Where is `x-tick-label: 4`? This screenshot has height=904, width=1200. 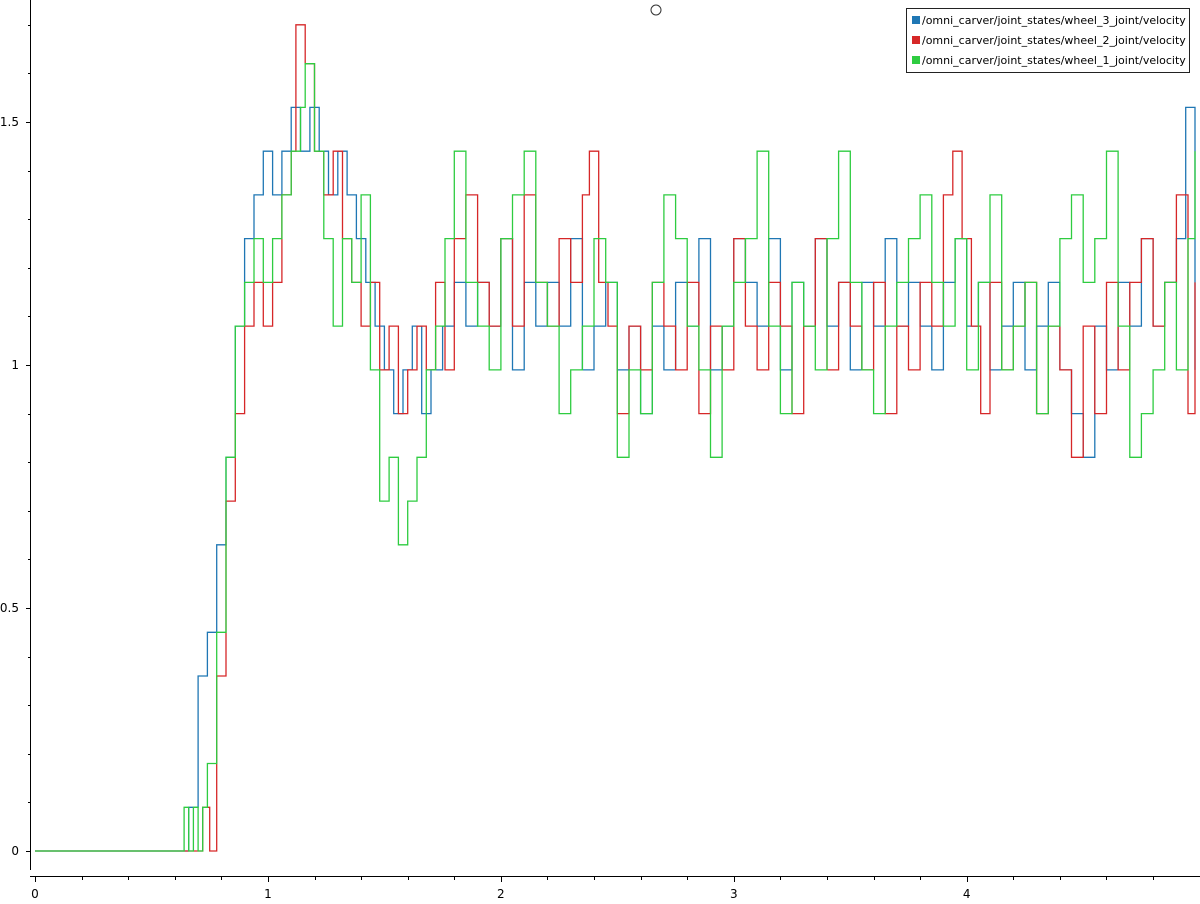 x-tick-label: 4 is located at coordinates (967, 893).